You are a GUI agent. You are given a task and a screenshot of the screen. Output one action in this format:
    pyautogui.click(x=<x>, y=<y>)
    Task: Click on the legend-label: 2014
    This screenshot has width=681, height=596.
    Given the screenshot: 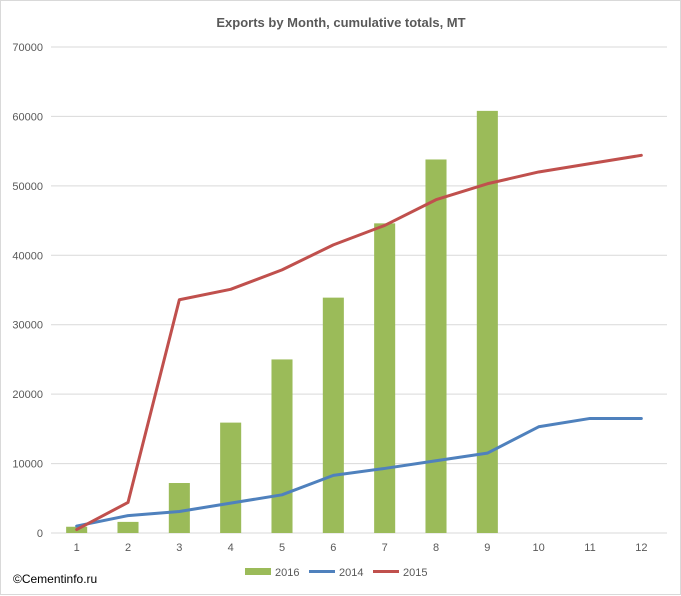 What is the action you would take?
    pyautogui.click(x=351, y=573)
    